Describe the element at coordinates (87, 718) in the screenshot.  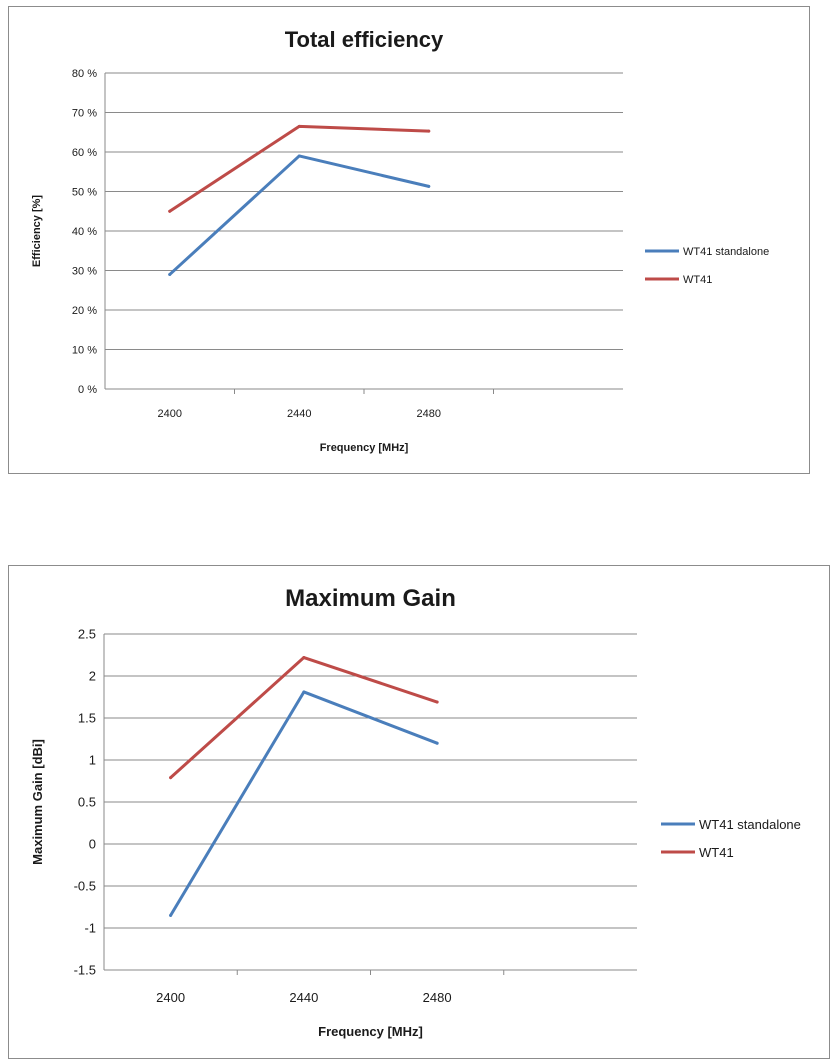
I see `y-tick-label: 1.5` at that location.